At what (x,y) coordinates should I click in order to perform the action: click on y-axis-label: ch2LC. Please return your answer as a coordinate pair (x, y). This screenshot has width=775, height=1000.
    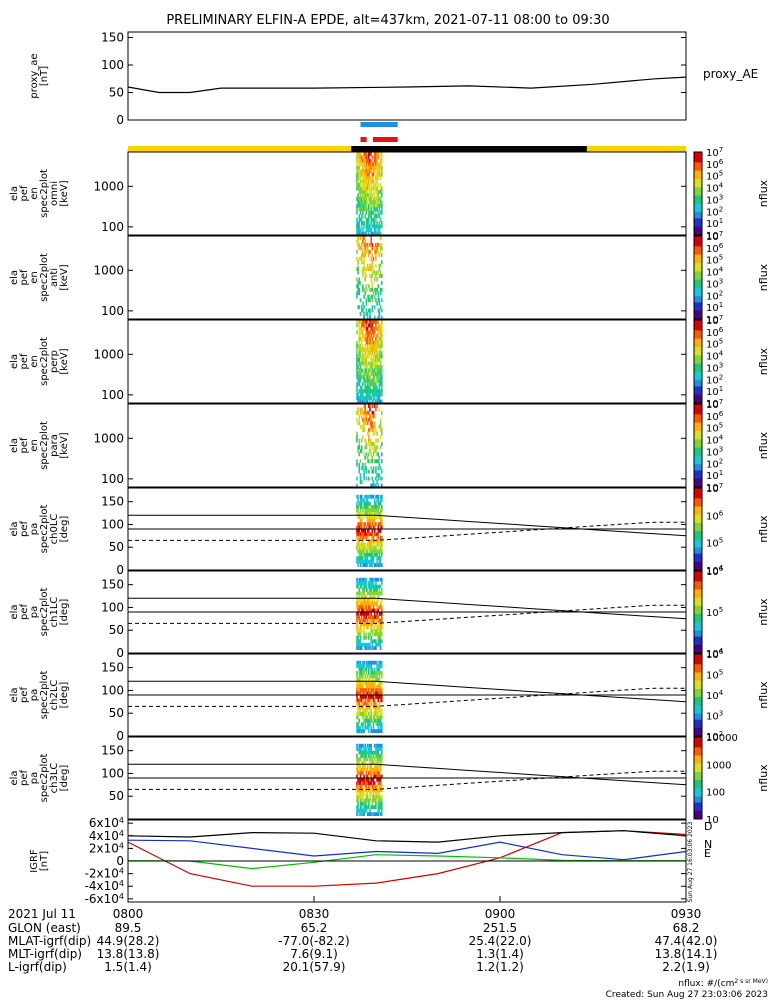
    Looking at the image, I should click on (54, 695).